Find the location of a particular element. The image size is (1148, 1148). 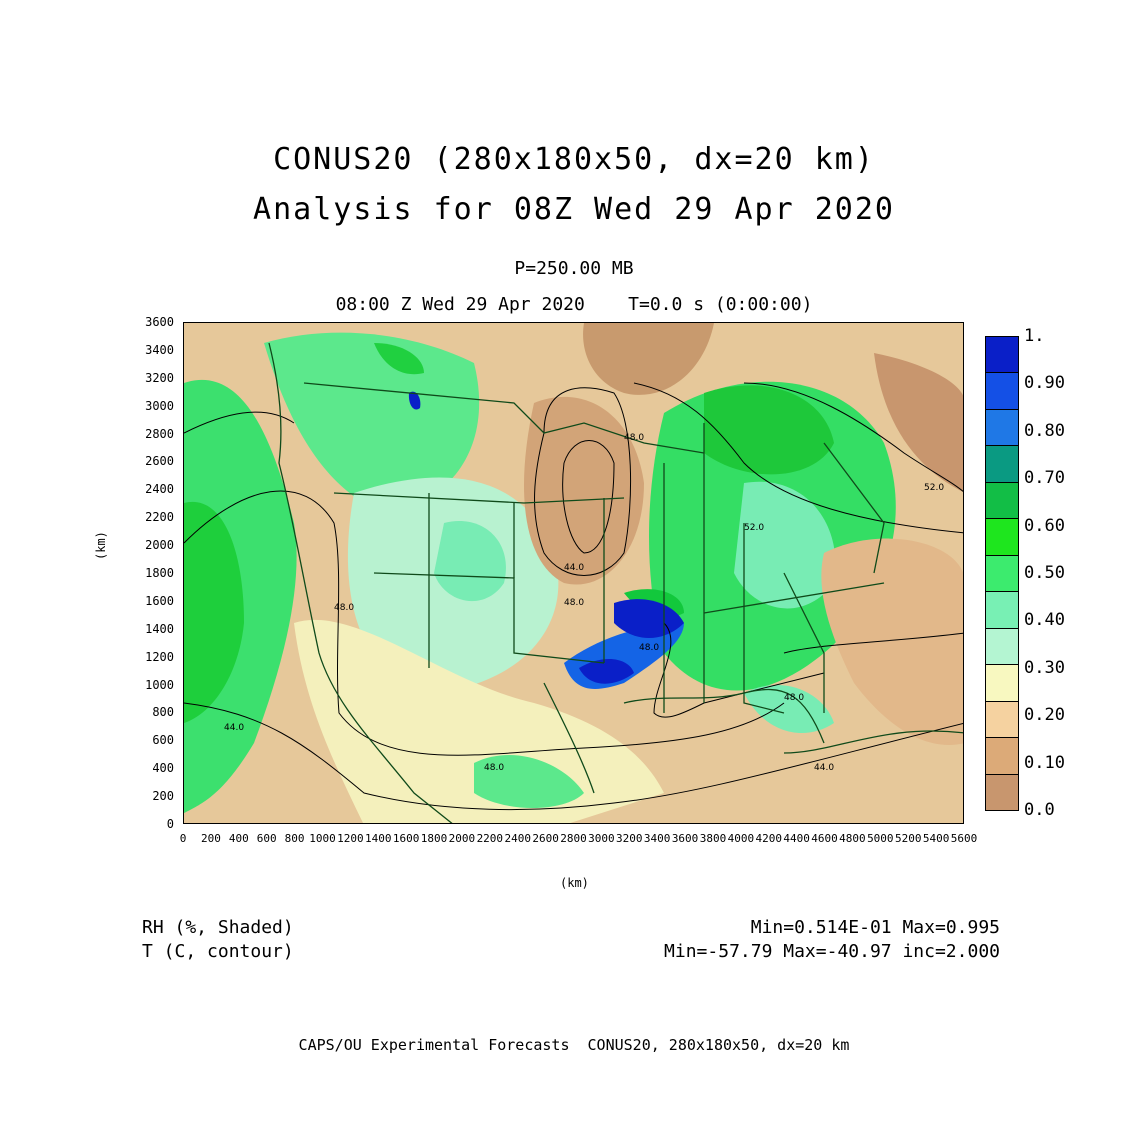

y-tick-label: 1400 is located at coordinates (159, 628).